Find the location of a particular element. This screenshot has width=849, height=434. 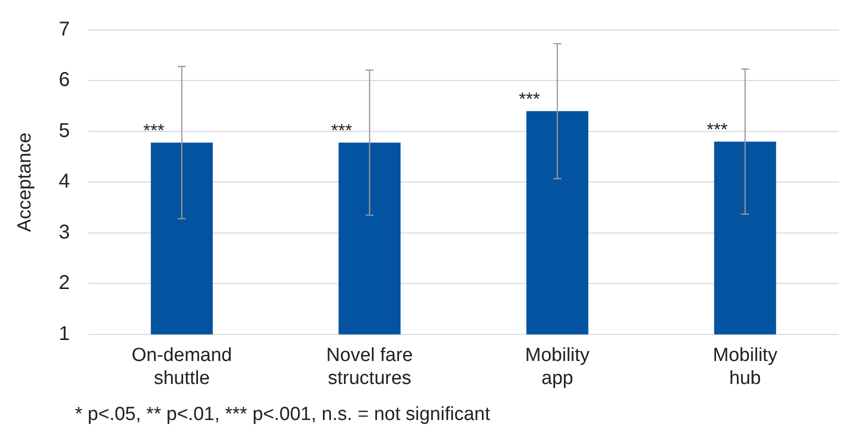

y-axis-title: Acceptance is located at coordinates (25, 182).